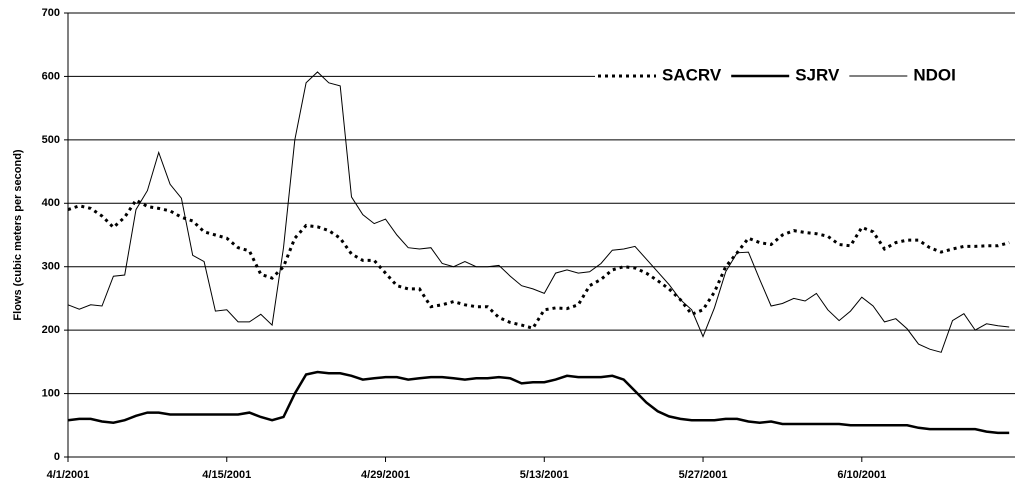  I want to click on y-tick-label: 0, so click(57, 457).